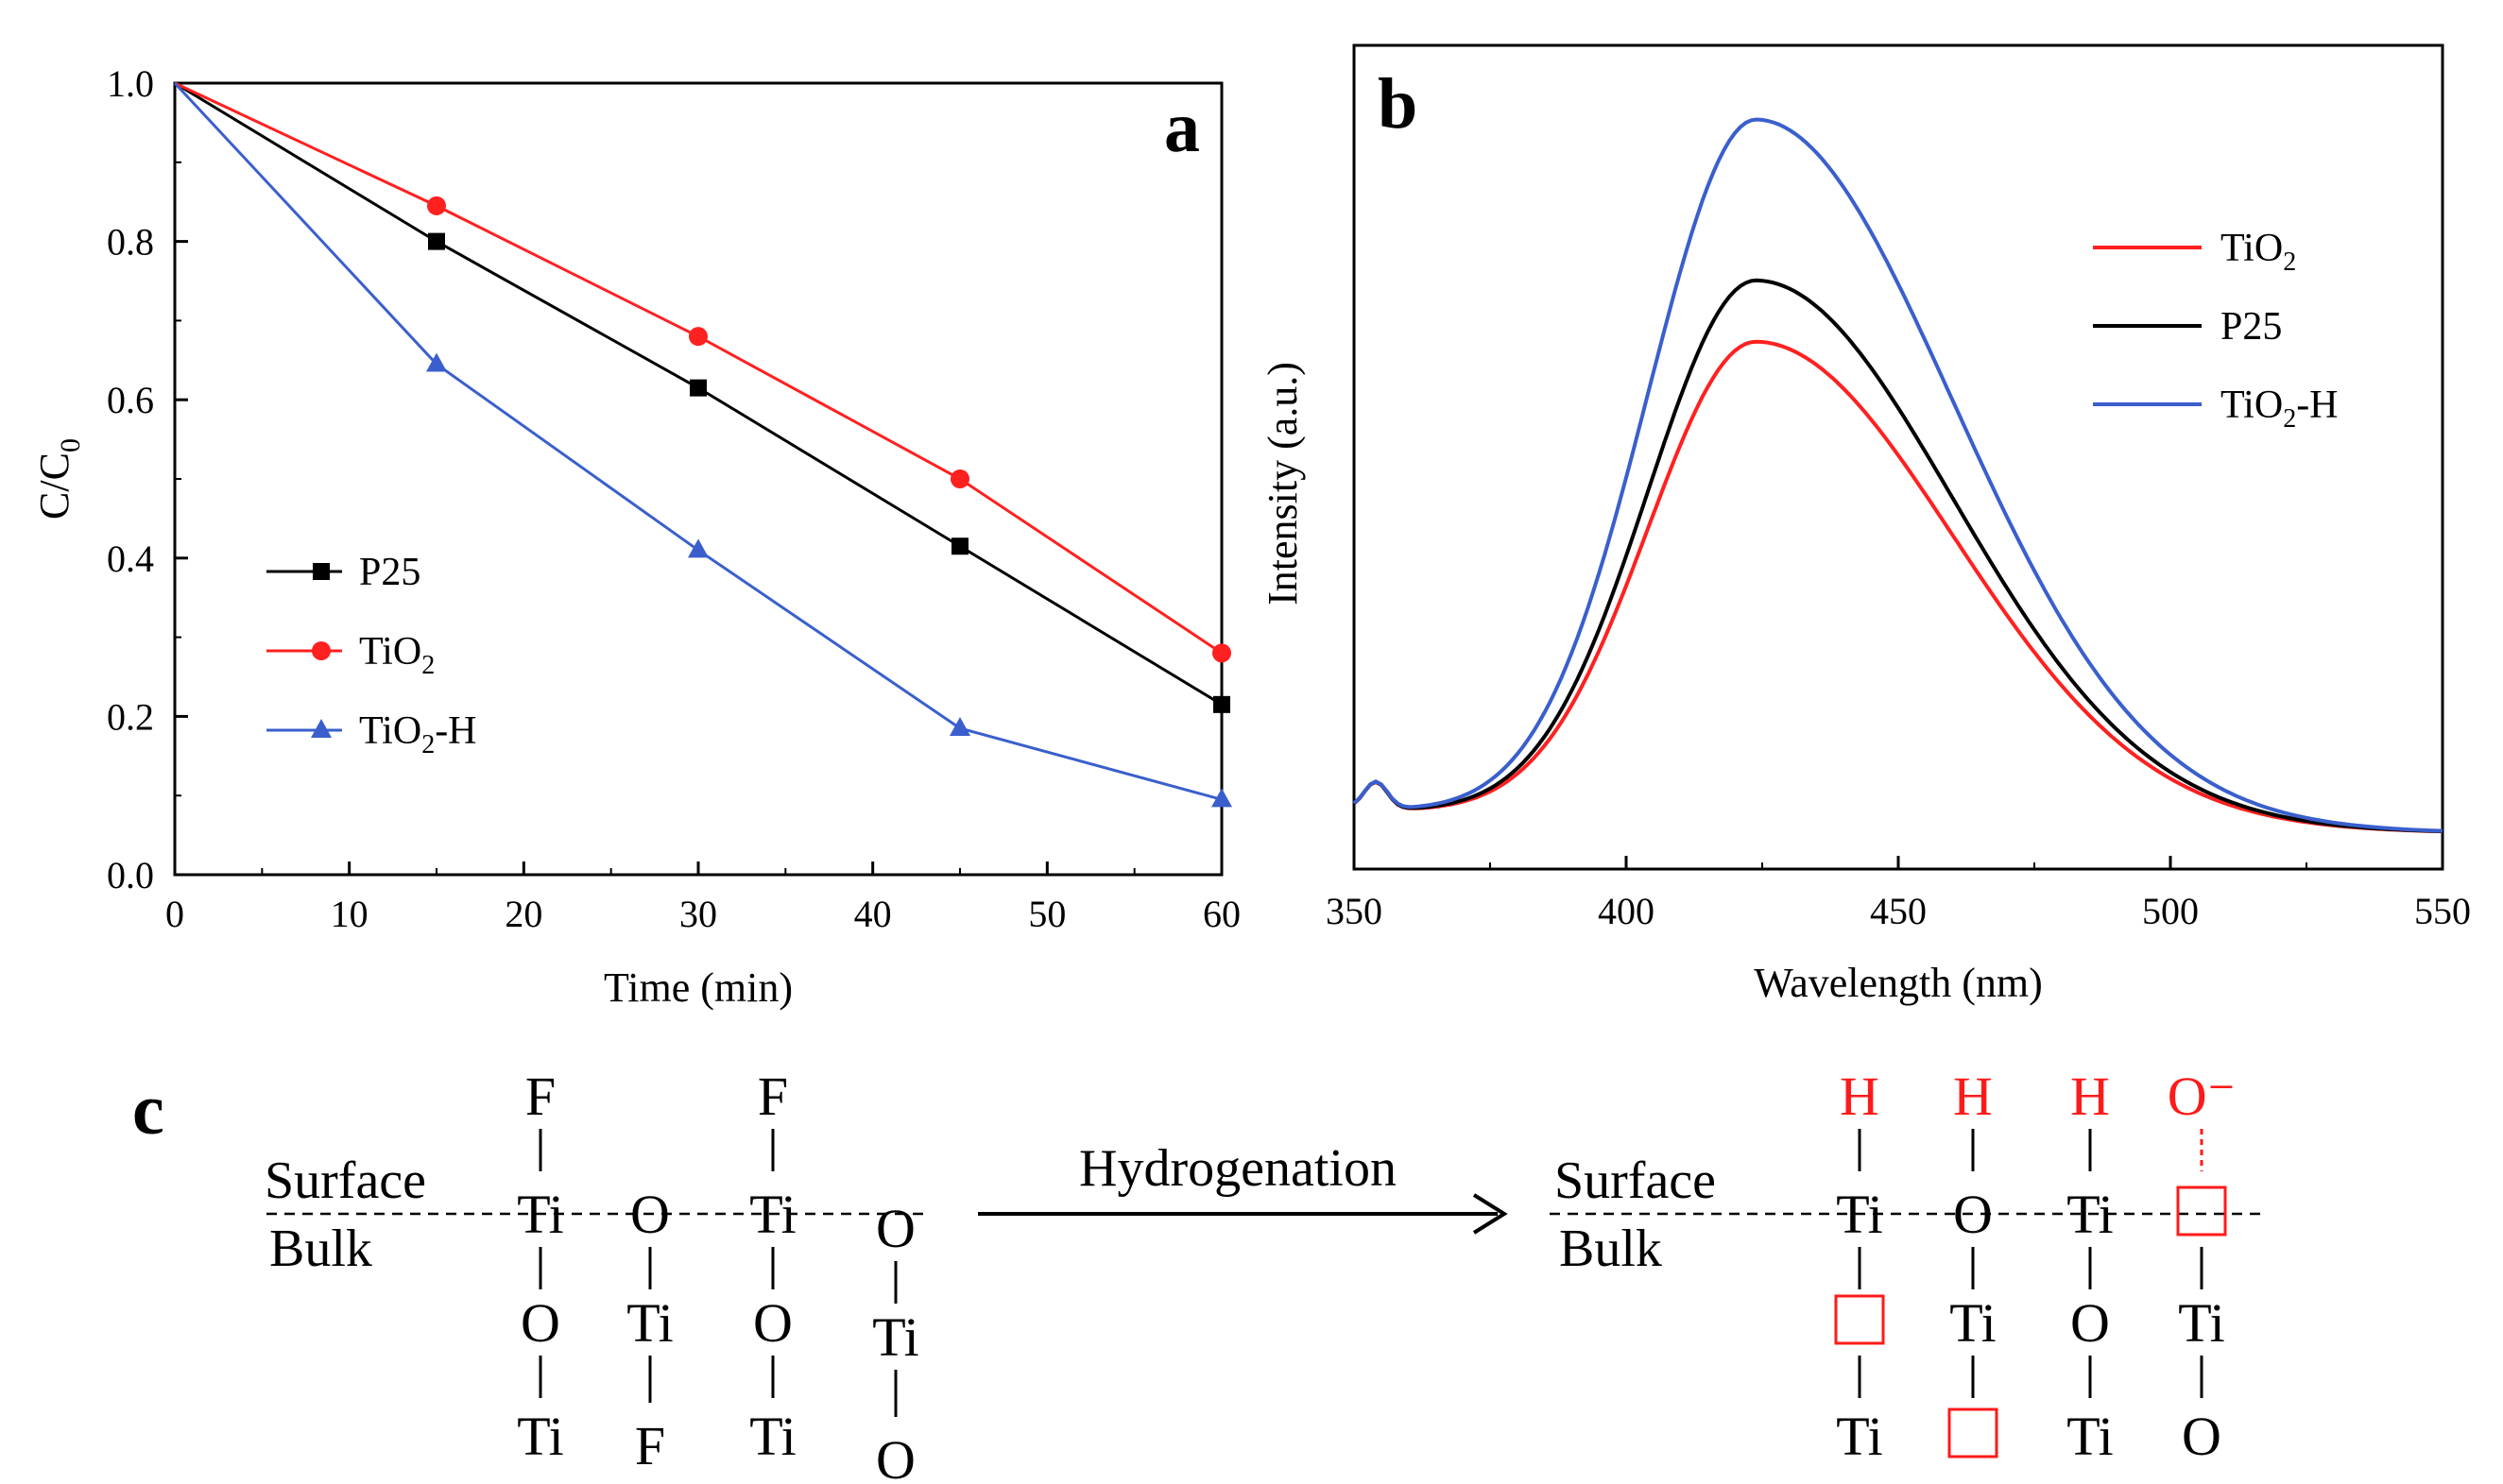 The image size is (2503, 1484). What do you see at coordinates (1635, 1180) in the screenshot?
I see `surface-label-after: Surface` at bounding box center [1635, 1180].